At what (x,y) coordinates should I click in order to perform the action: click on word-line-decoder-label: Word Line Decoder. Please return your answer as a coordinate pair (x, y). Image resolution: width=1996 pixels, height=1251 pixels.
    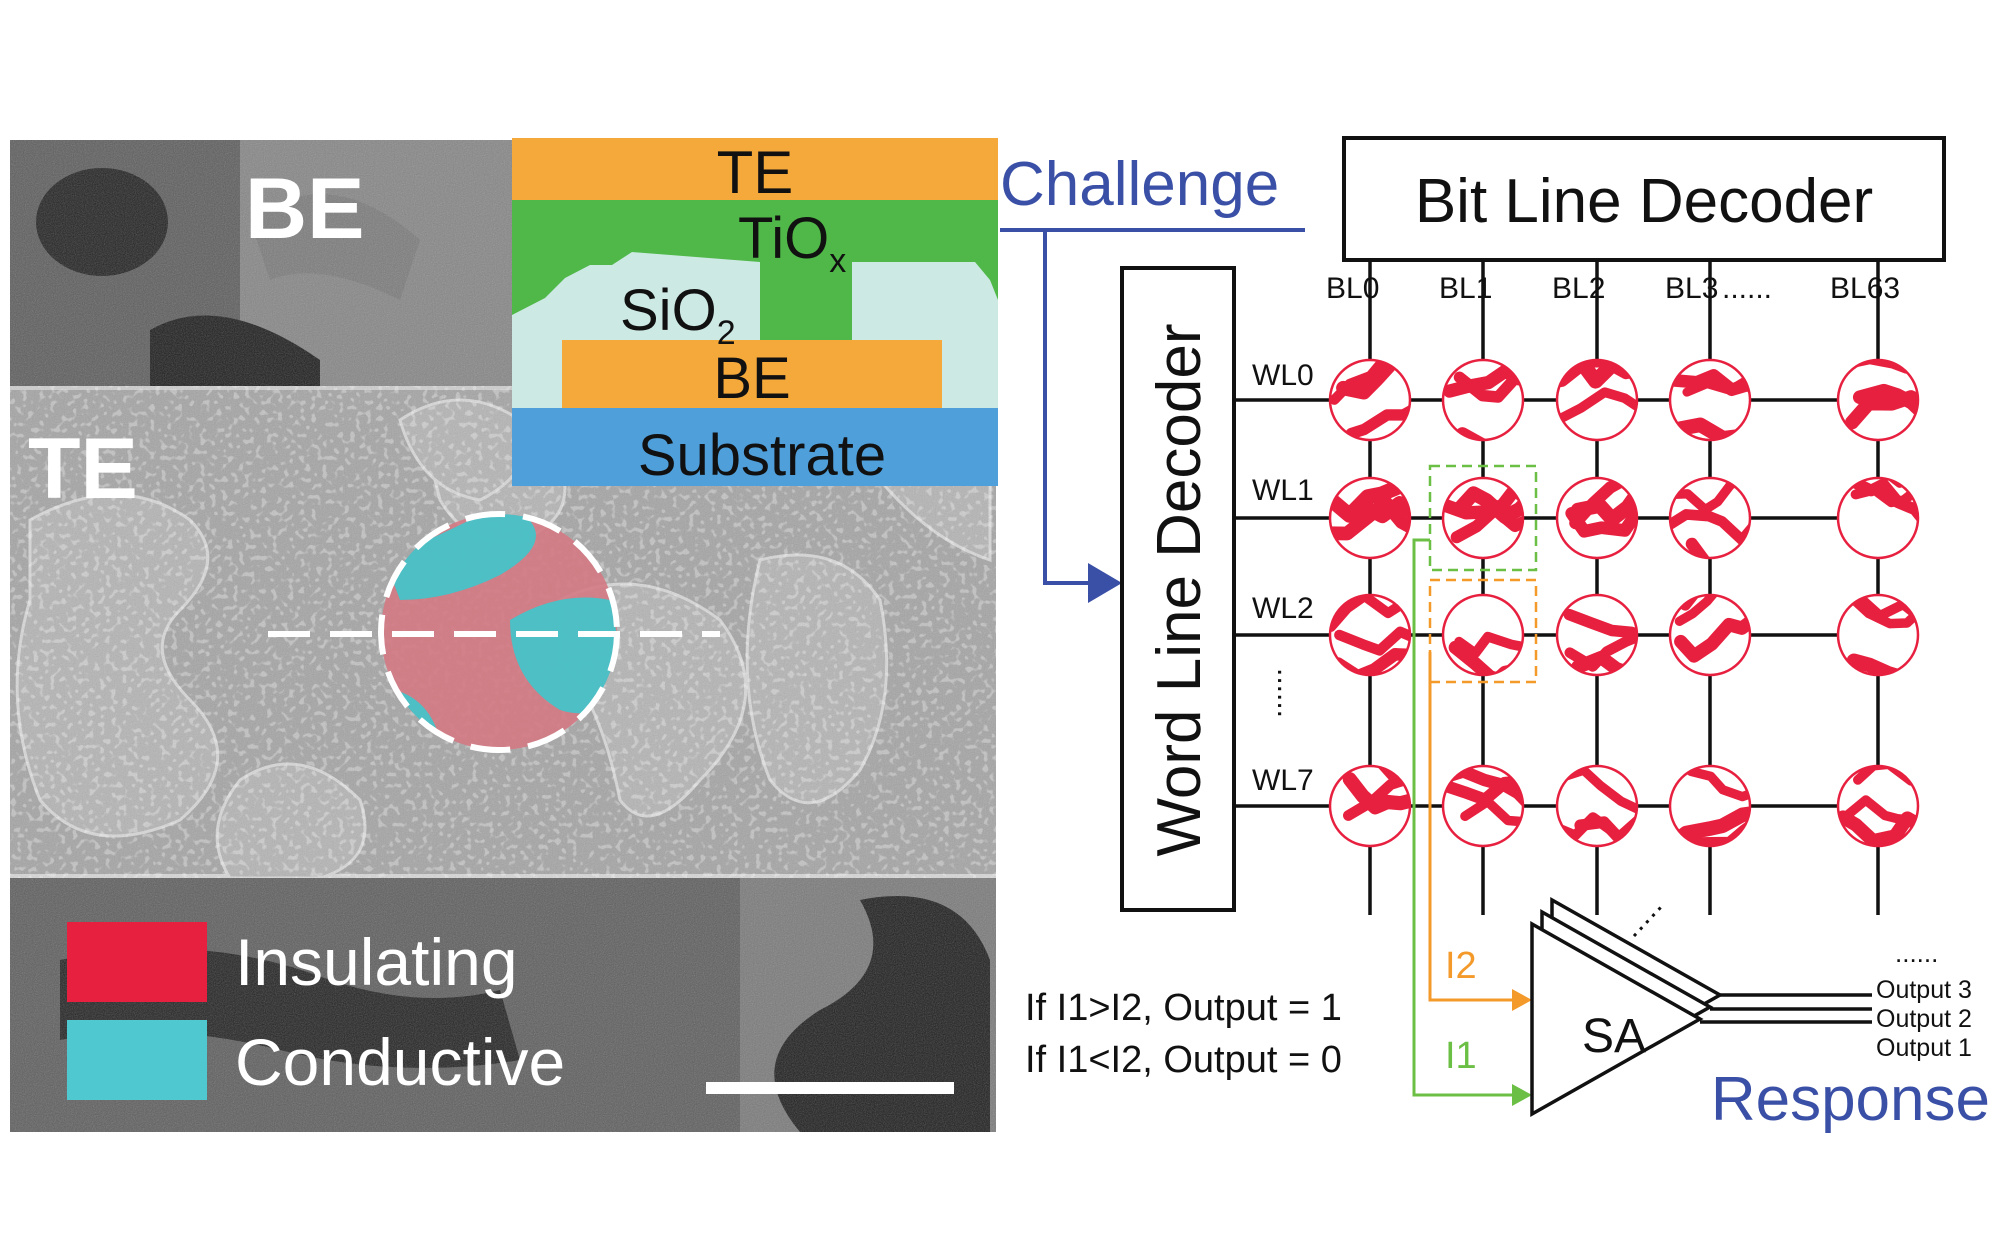
    Looking at the image, I should click on (1179, 589).